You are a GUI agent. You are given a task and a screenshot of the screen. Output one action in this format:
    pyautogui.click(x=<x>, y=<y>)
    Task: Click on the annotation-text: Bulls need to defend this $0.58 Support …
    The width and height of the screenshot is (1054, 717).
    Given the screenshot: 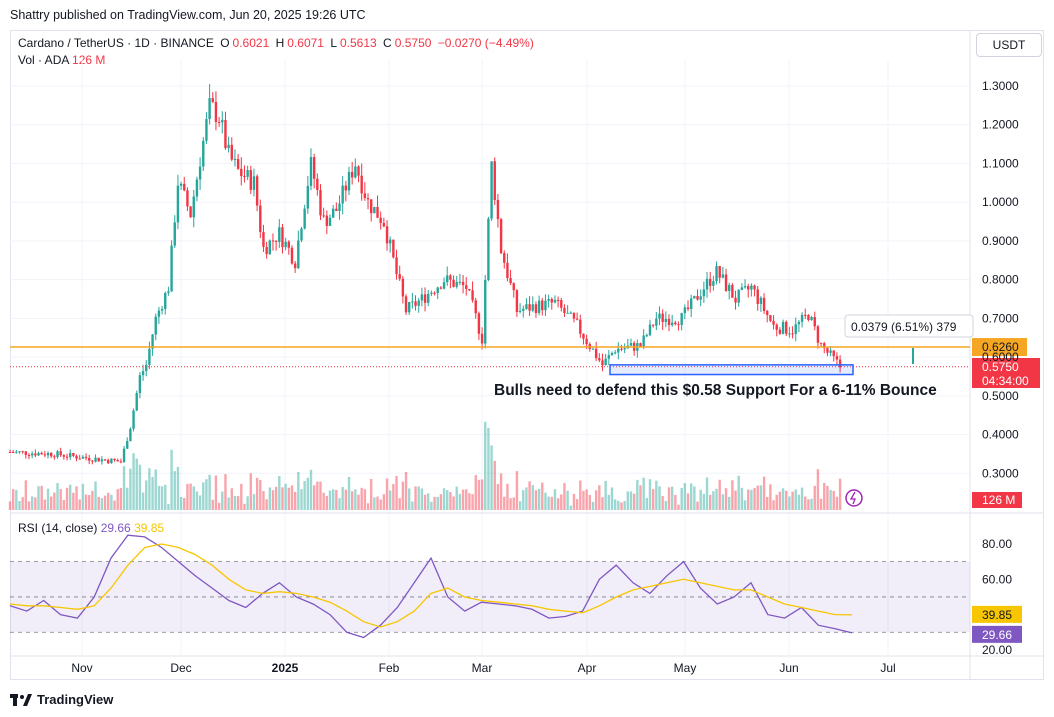 What is the action you would take?
    pyautogui.click(x=715, y=390)
    